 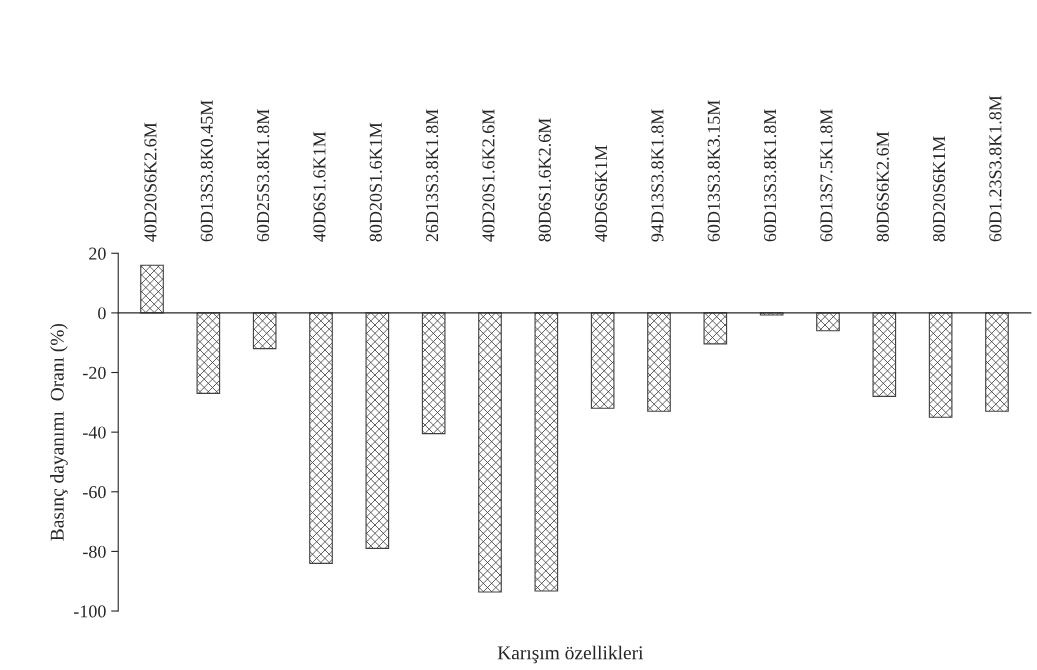 What do you see at coordinates (939, 189) in the screenshot?
I see `x-tick-label: 80D20S6K1M` at bounding box center [939, 189].